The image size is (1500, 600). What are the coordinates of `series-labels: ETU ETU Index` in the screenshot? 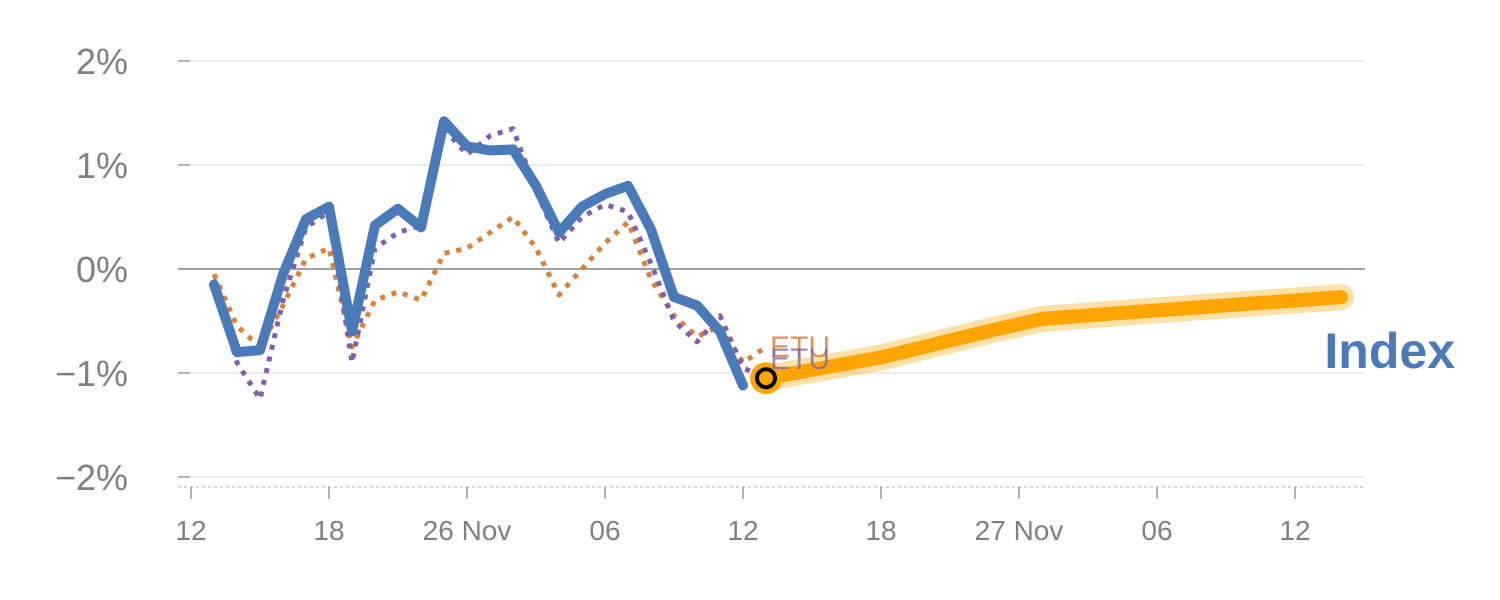 It's located at (1112, 351).